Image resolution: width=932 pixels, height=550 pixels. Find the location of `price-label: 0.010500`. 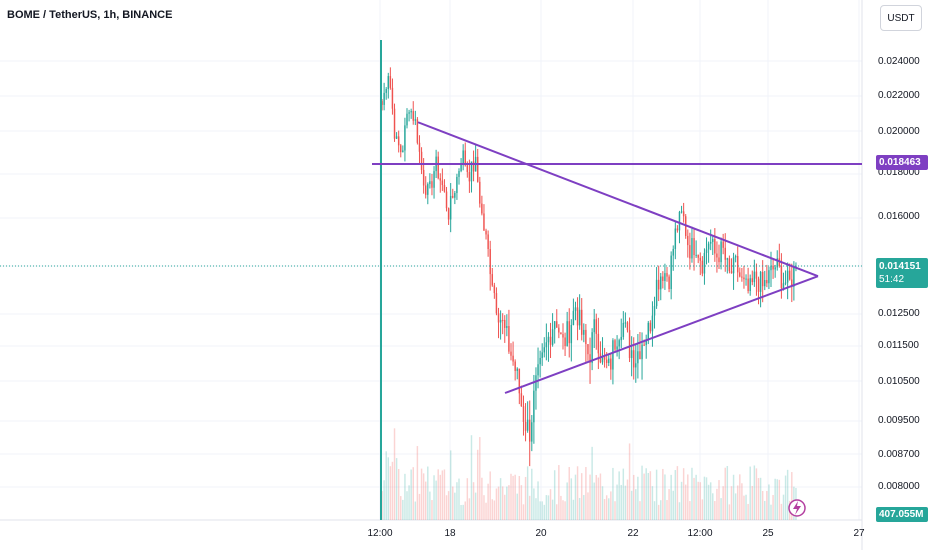

price-label: 0.010500 is located at coordinates (899, 381).